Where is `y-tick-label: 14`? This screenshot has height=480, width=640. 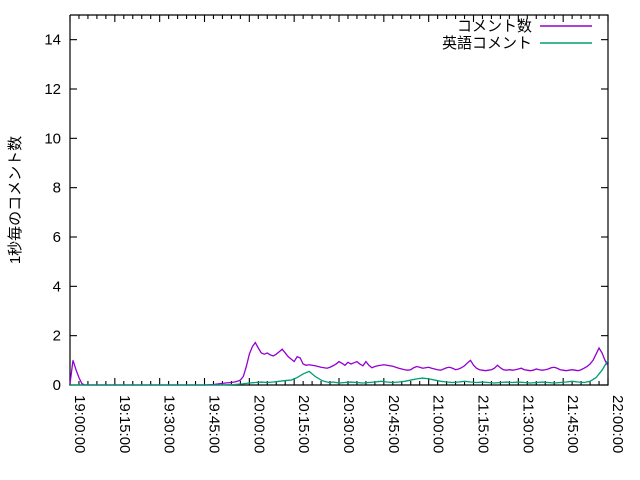
y-tick-label: 14 is located at coordinates (52, 40).